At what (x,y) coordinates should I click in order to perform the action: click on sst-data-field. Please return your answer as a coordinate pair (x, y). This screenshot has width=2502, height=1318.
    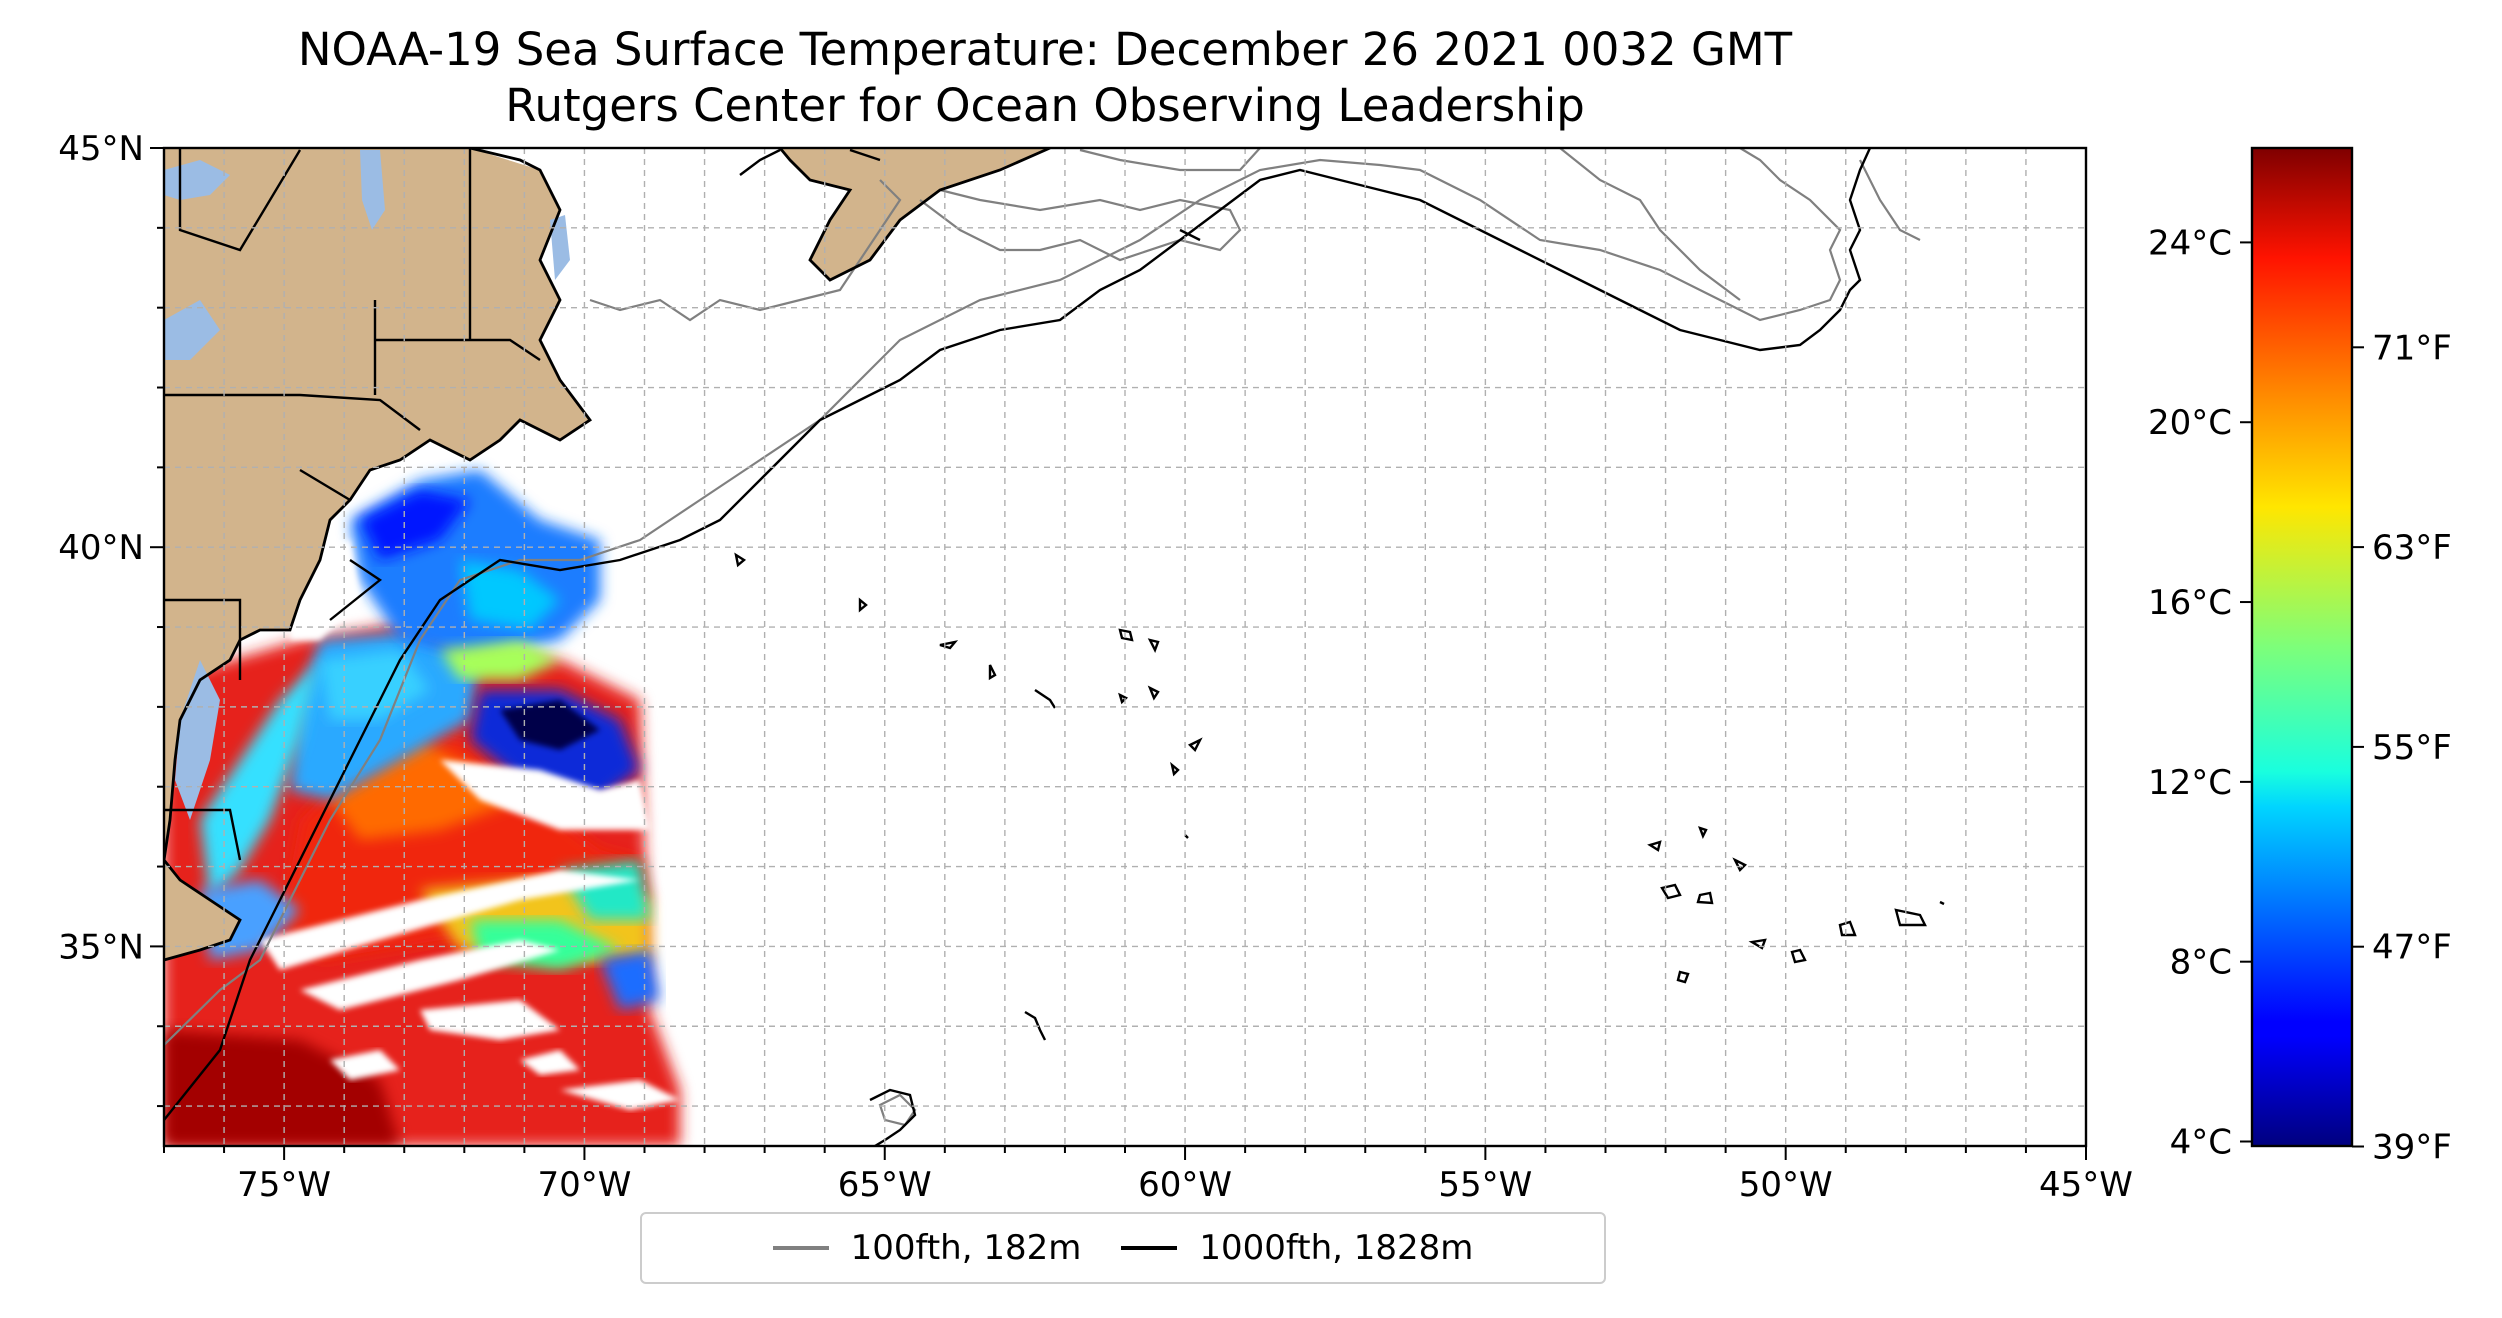
    Looking at the image, I should click on (422, 808).